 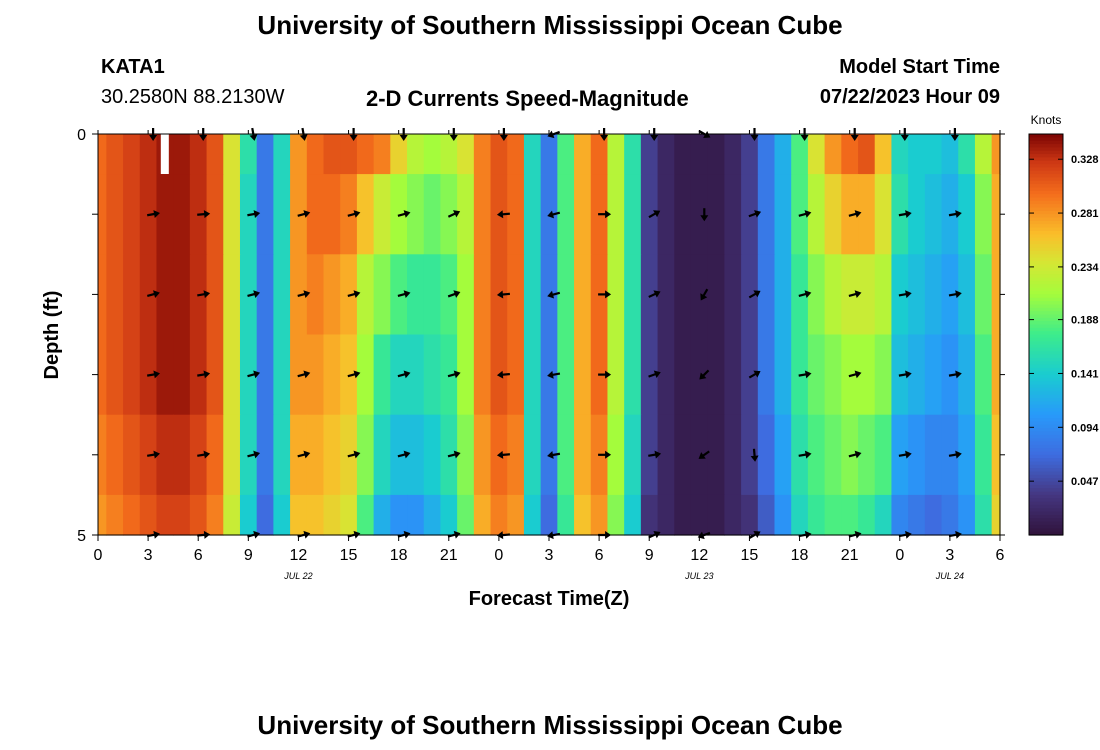 I want to click on chart-subtitle: 2-D Currents Speed-Magnitude, so click(x=527, y=98).